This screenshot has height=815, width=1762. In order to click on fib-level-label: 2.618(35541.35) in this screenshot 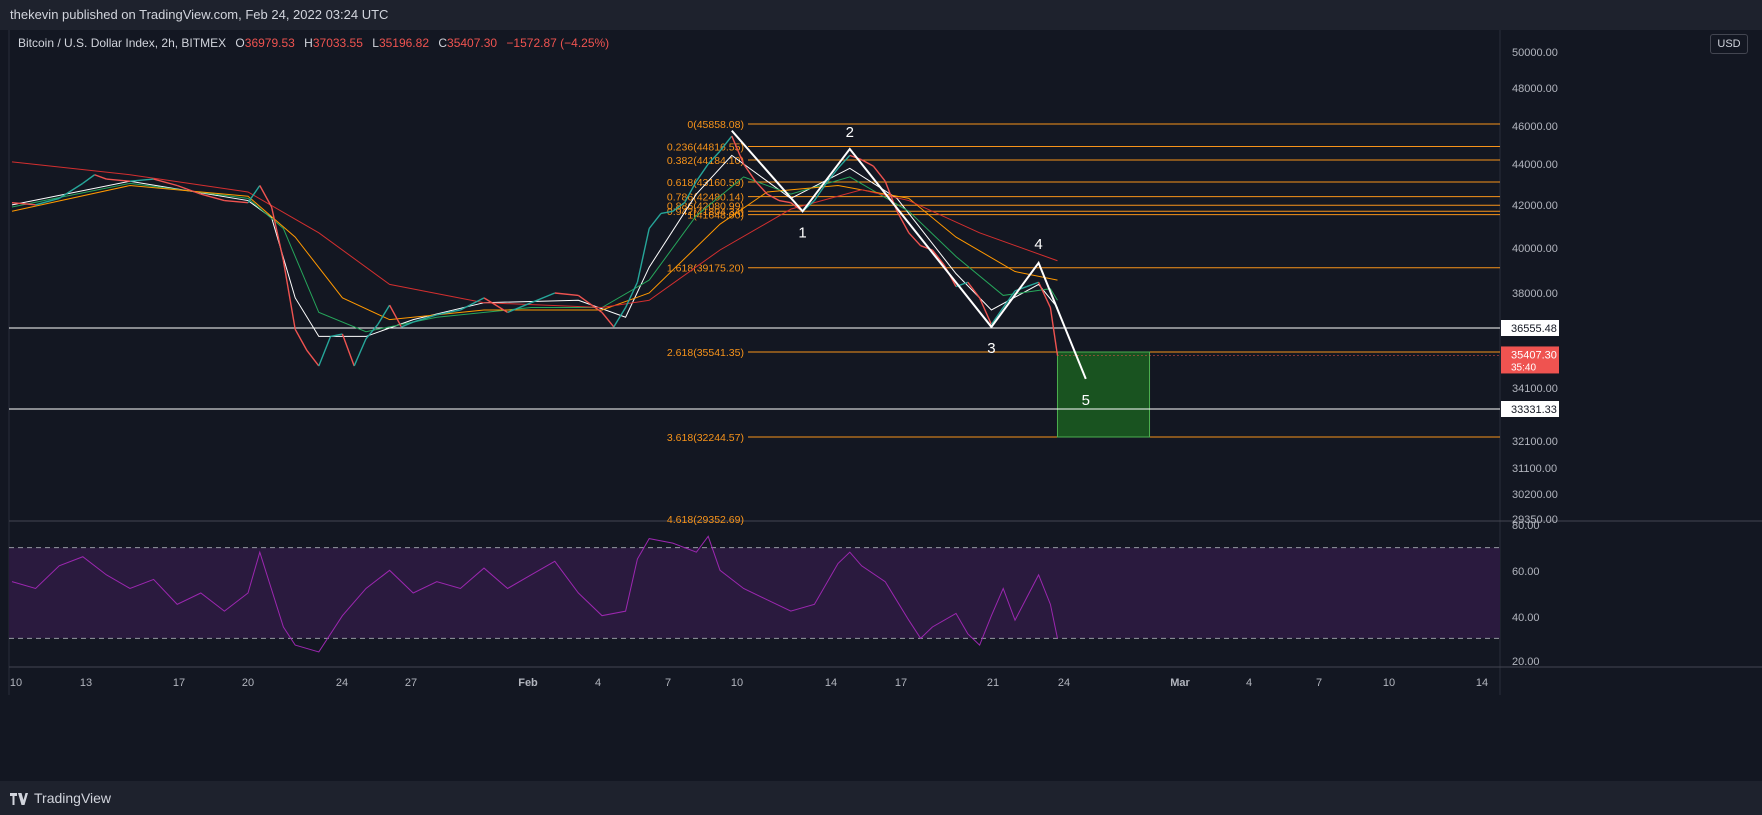, I will do `click(705, 353)`.